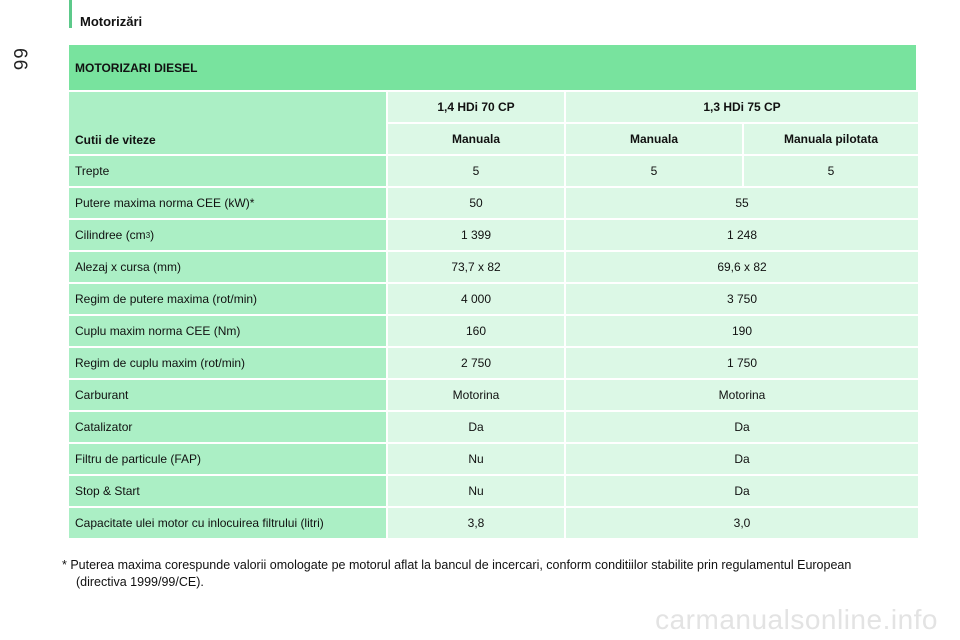 The width and height of the screenshot is (960, 640). I want to click on gearbox-column-header: Manuala pilotata, so click(831, 139).